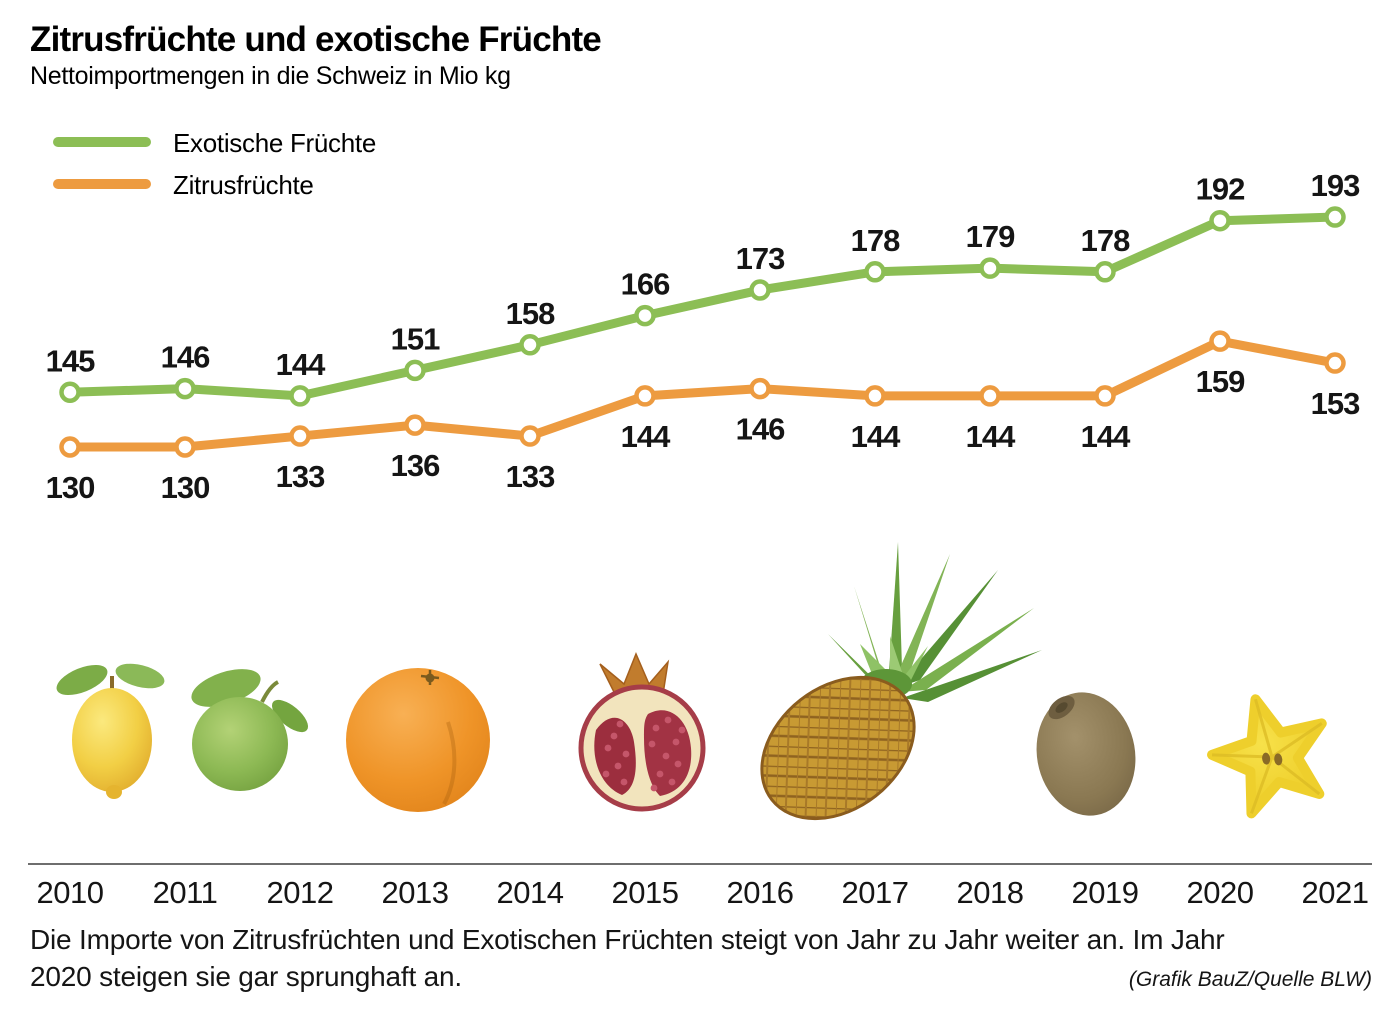 The width and height of the screenshot is (1400, 1009). Describe the element at coordinates (838, 748) in the screenshot. I see `pineapple-body` at that location.